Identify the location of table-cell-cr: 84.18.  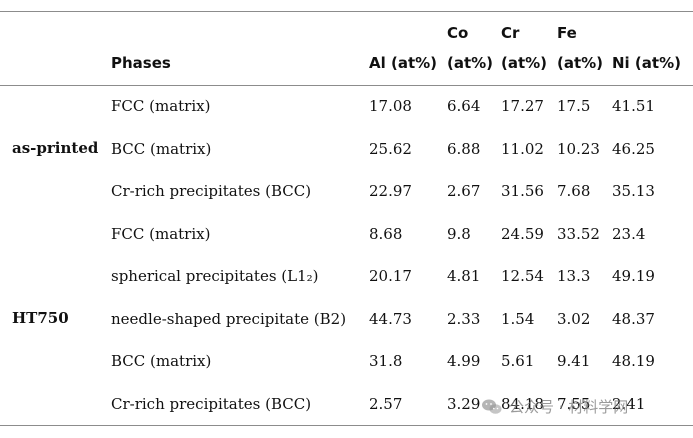
(522, 404).